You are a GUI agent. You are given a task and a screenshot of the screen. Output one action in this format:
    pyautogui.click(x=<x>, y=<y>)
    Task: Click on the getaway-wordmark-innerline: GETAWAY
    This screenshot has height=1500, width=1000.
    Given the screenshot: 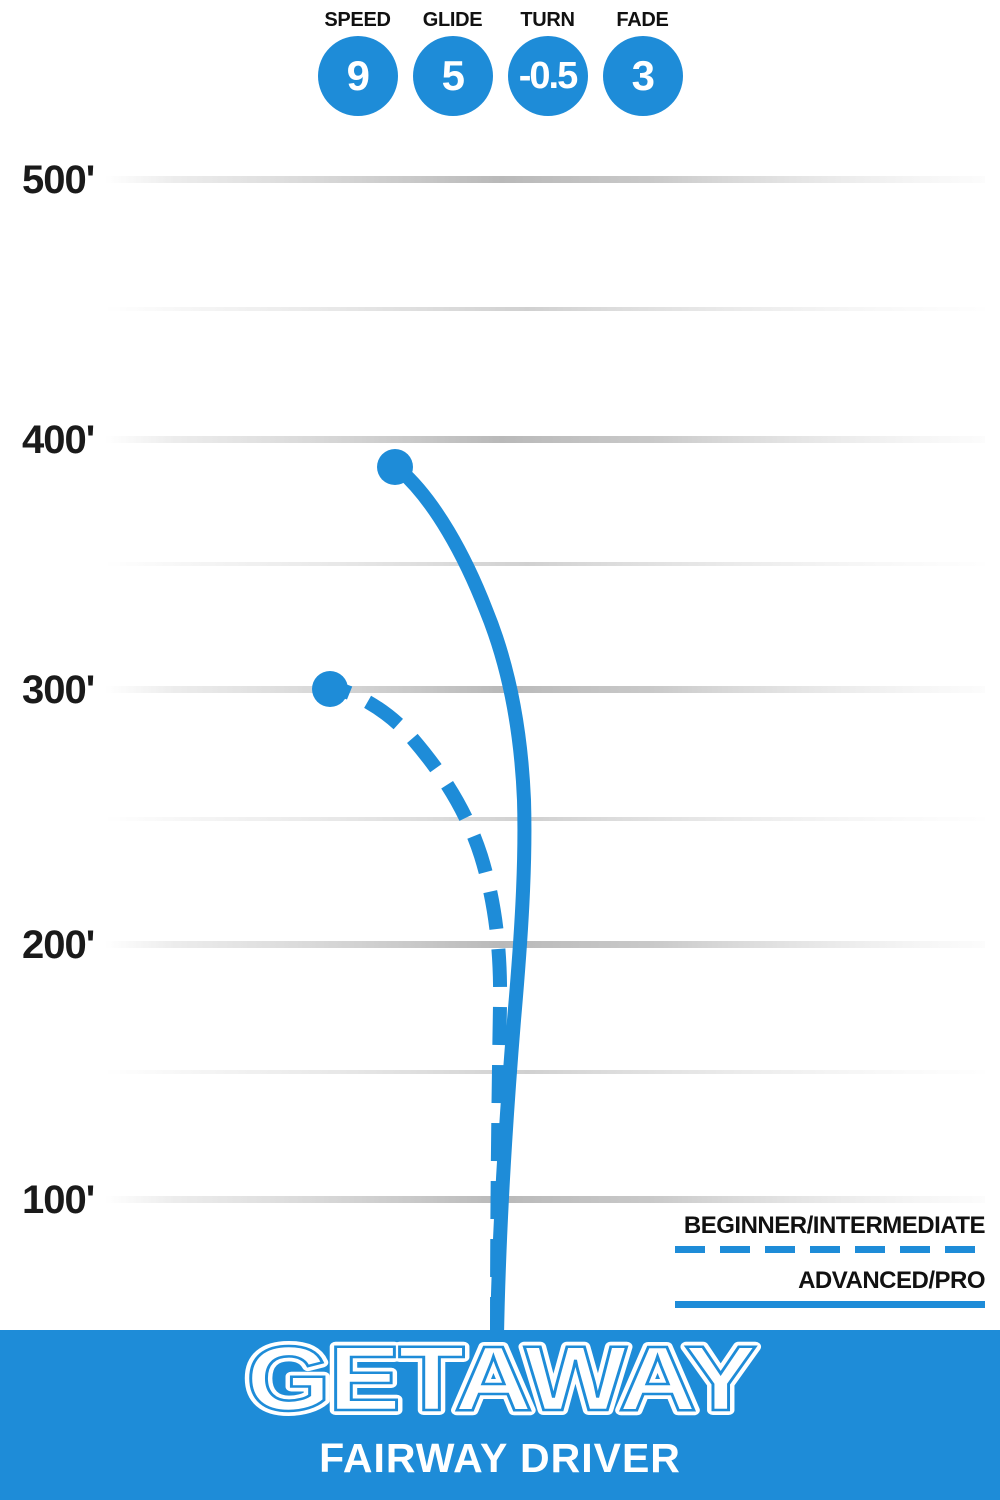 What is the action you would take?
    pyautogui.click(x=500, y=1384)
    